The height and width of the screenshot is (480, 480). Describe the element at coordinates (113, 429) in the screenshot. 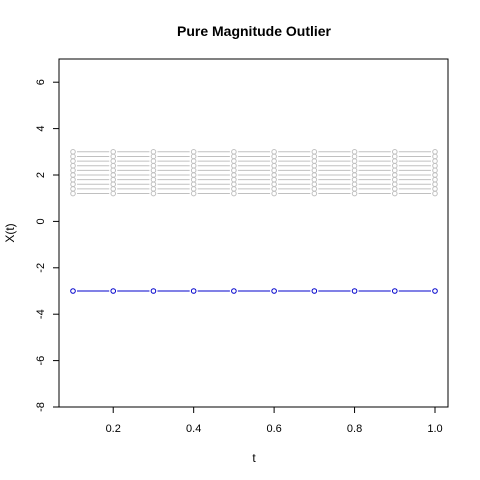

I see `x-tick-label: 0.2` at that location.